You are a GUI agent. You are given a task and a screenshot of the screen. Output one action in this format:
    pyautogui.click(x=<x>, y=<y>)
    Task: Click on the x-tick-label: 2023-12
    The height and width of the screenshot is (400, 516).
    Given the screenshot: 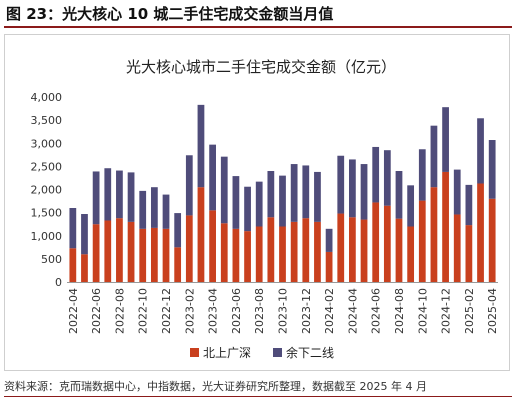 What is the action you would take?
    pyautogui.click(x=306, y=311)
    